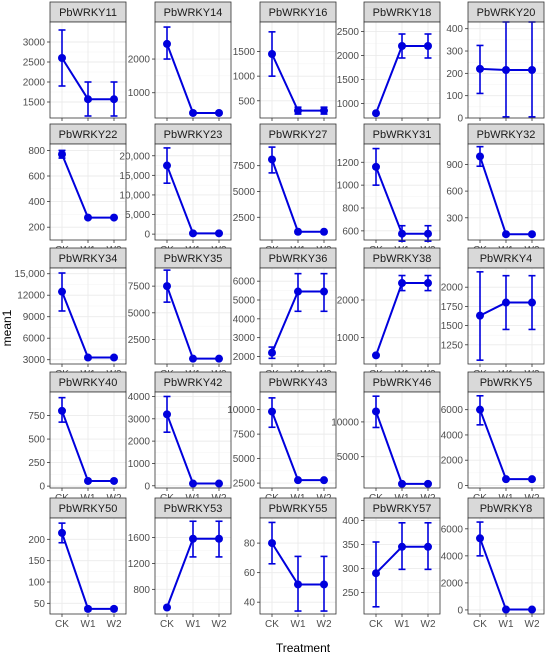 This screenshot has height=656, width=550. What do you see at coordinates (193, 383) in the screenshot?
I see `facet-title: PbWRKY42` at bounding box center [193, 383].